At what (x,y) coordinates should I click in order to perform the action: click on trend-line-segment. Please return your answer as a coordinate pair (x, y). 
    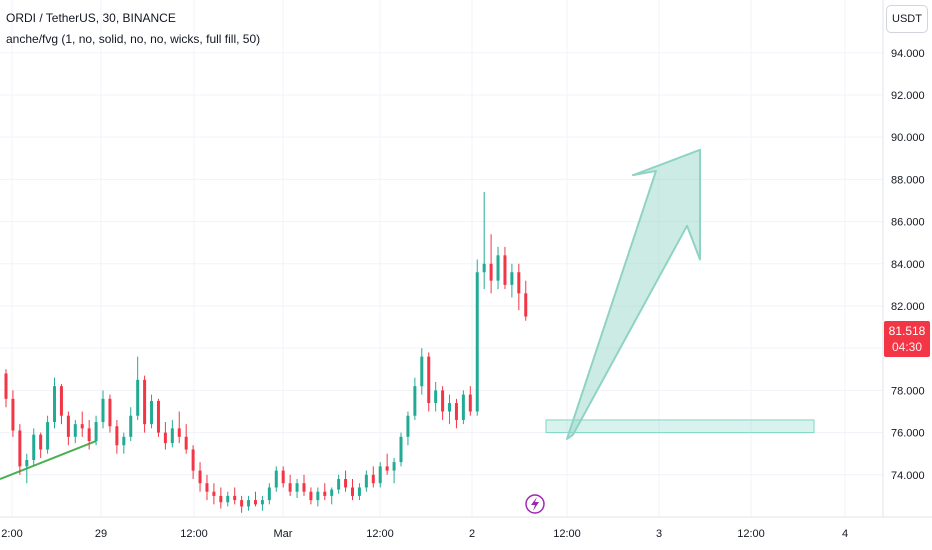
    Looking at the image, I should click on (48, 460).